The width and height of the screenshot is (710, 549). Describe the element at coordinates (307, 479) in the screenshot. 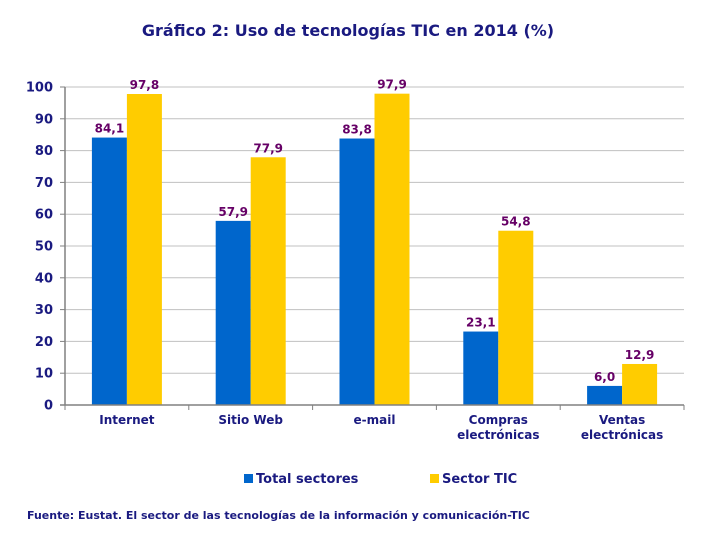

I see `legend-label: Total sectores` at that location.